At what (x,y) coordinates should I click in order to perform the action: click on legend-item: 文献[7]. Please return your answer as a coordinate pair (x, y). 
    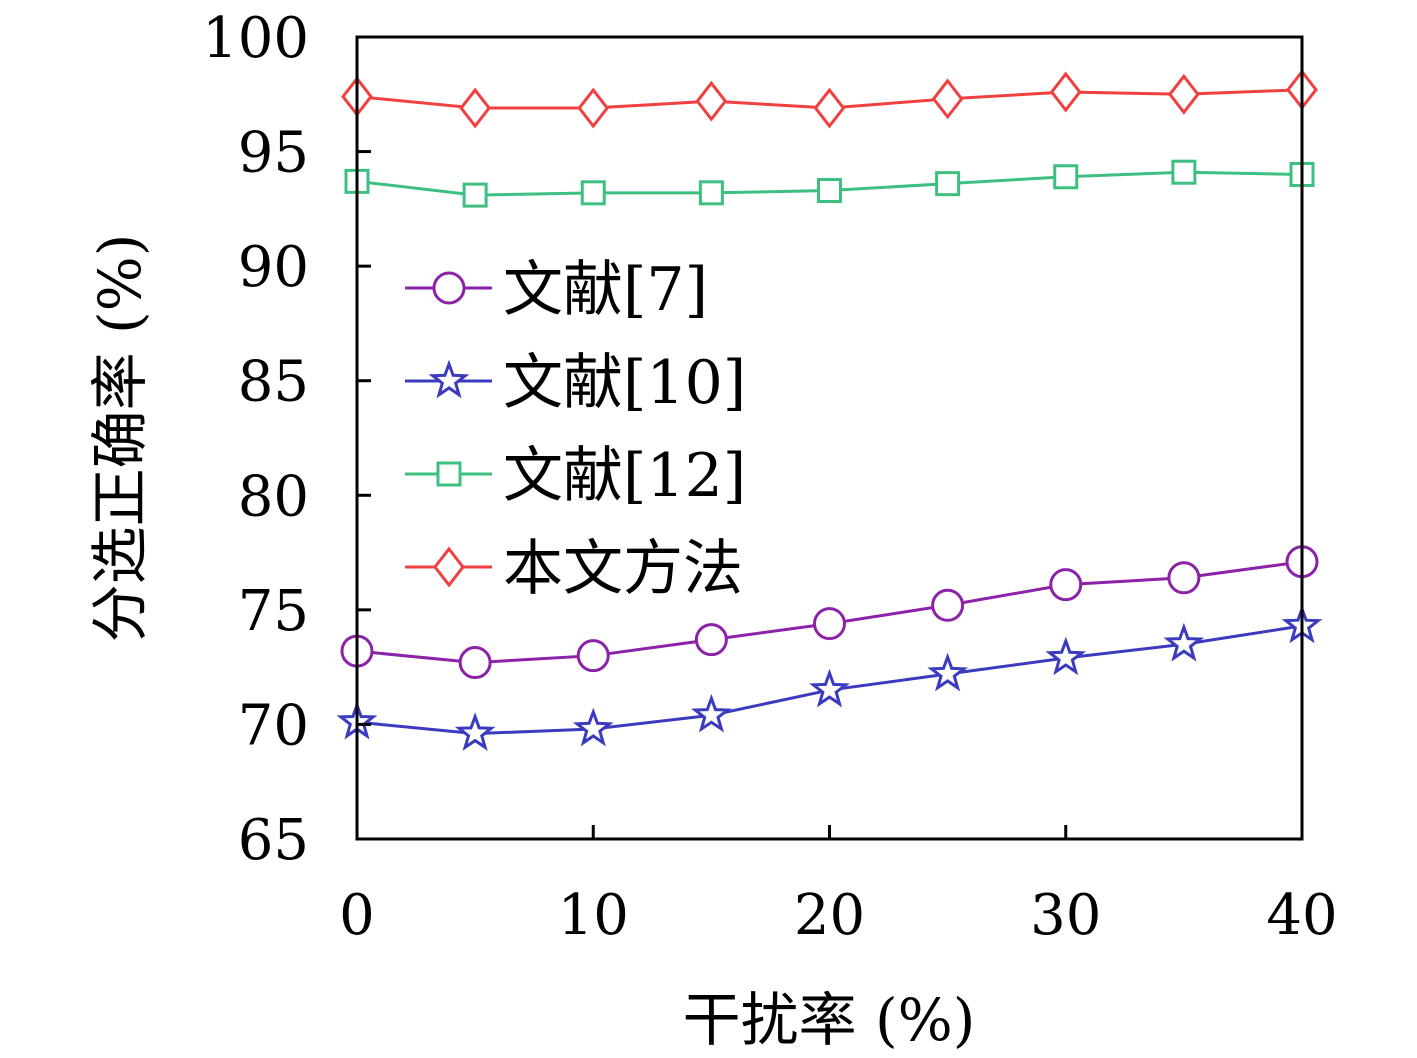
    Looking at the image, I should click on (556, 290).